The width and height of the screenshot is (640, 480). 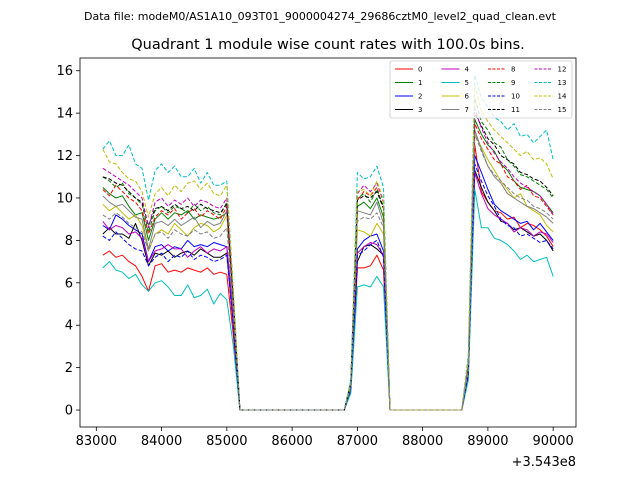 I want to click on y-tick-label: 0, so click(x=69, y=411).